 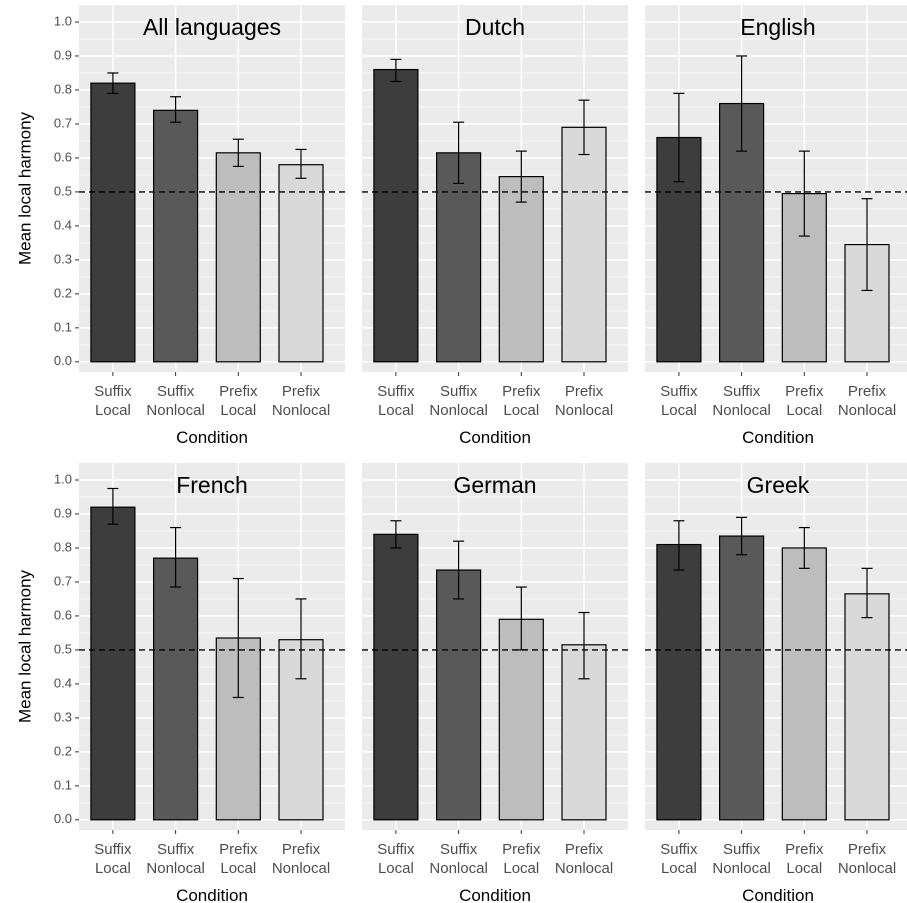 I want to click on panel-title: Greek, so click(x=778, y=485).